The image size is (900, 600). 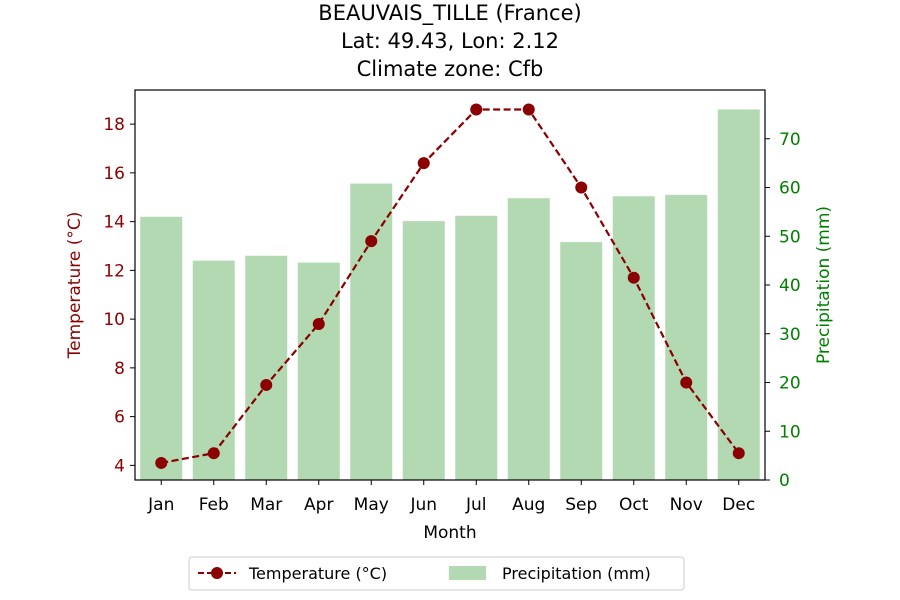 What do you see at coordinates (476, 109) in the screenshot?
I see `temperature-point-jul` at bounding box center [476, 109].